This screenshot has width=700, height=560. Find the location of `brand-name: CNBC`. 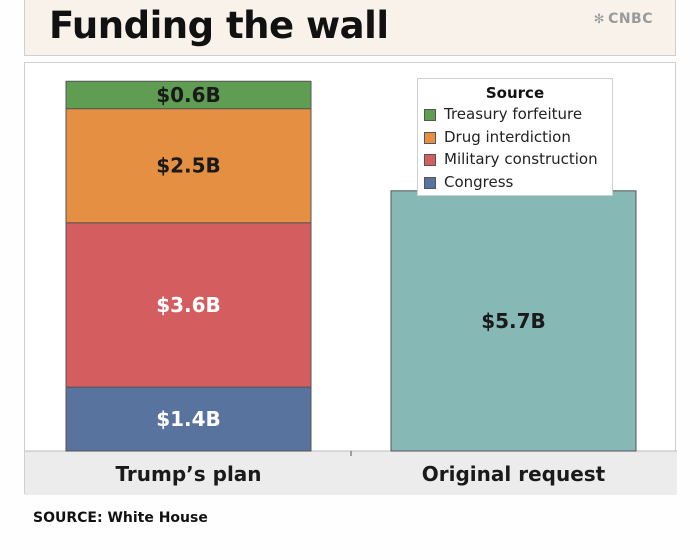

brand-name: CNBC is located at coordinates (630, 19).